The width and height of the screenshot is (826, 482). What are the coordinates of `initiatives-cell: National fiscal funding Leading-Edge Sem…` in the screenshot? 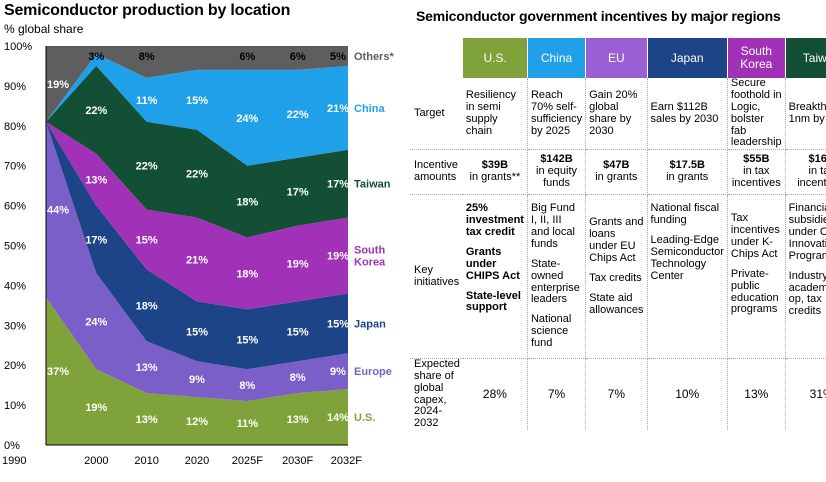 It's located at (687, 276).